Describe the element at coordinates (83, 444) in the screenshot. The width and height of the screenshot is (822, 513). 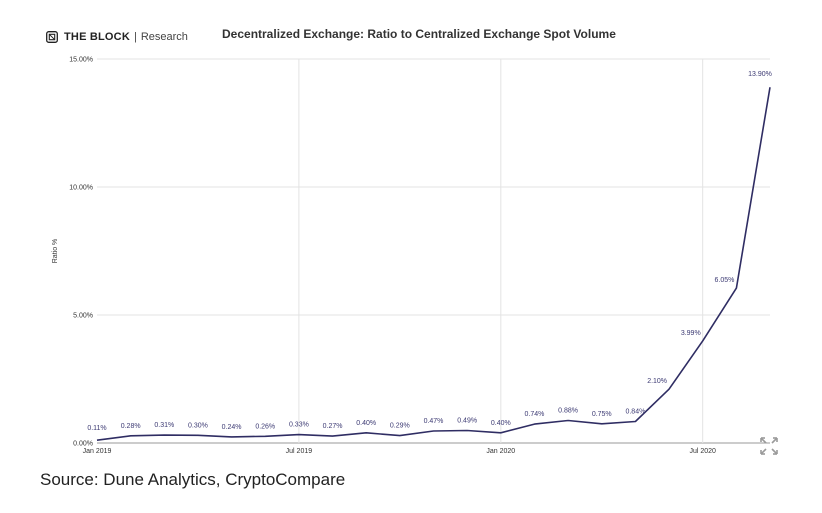
I see `y-tick-label: 0.00%` at that location.